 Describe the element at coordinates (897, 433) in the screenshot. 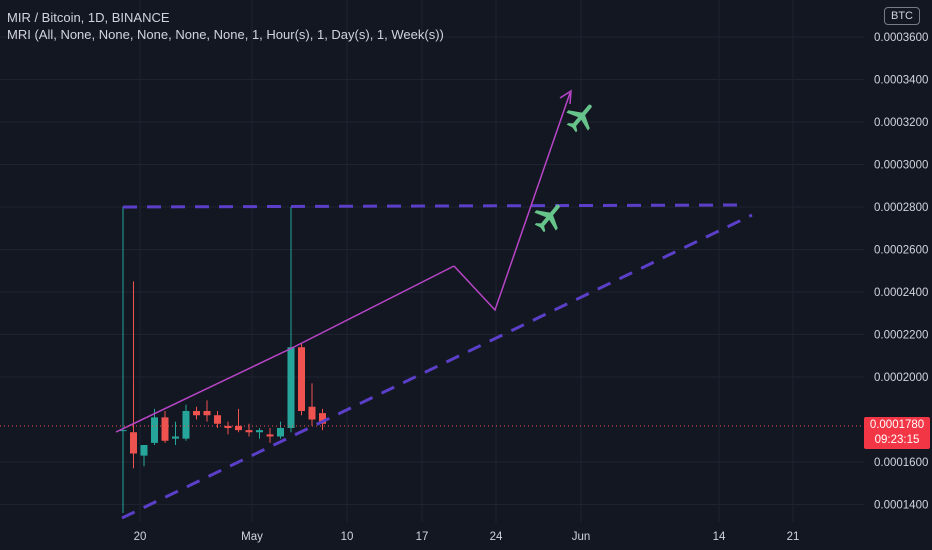

I see `current-price-tag: 0.0001780 09:23:15` at that location.